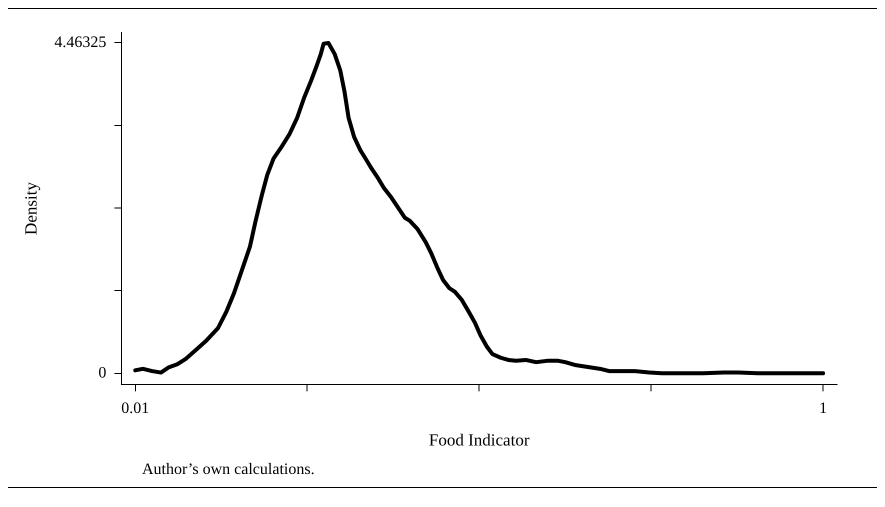 The width and height of the screenshot is (885, 507). What do you see at coordinates (823, 409) in the screenshot?
I see `x-tick-label: 1` at bounding box center [823, 409].